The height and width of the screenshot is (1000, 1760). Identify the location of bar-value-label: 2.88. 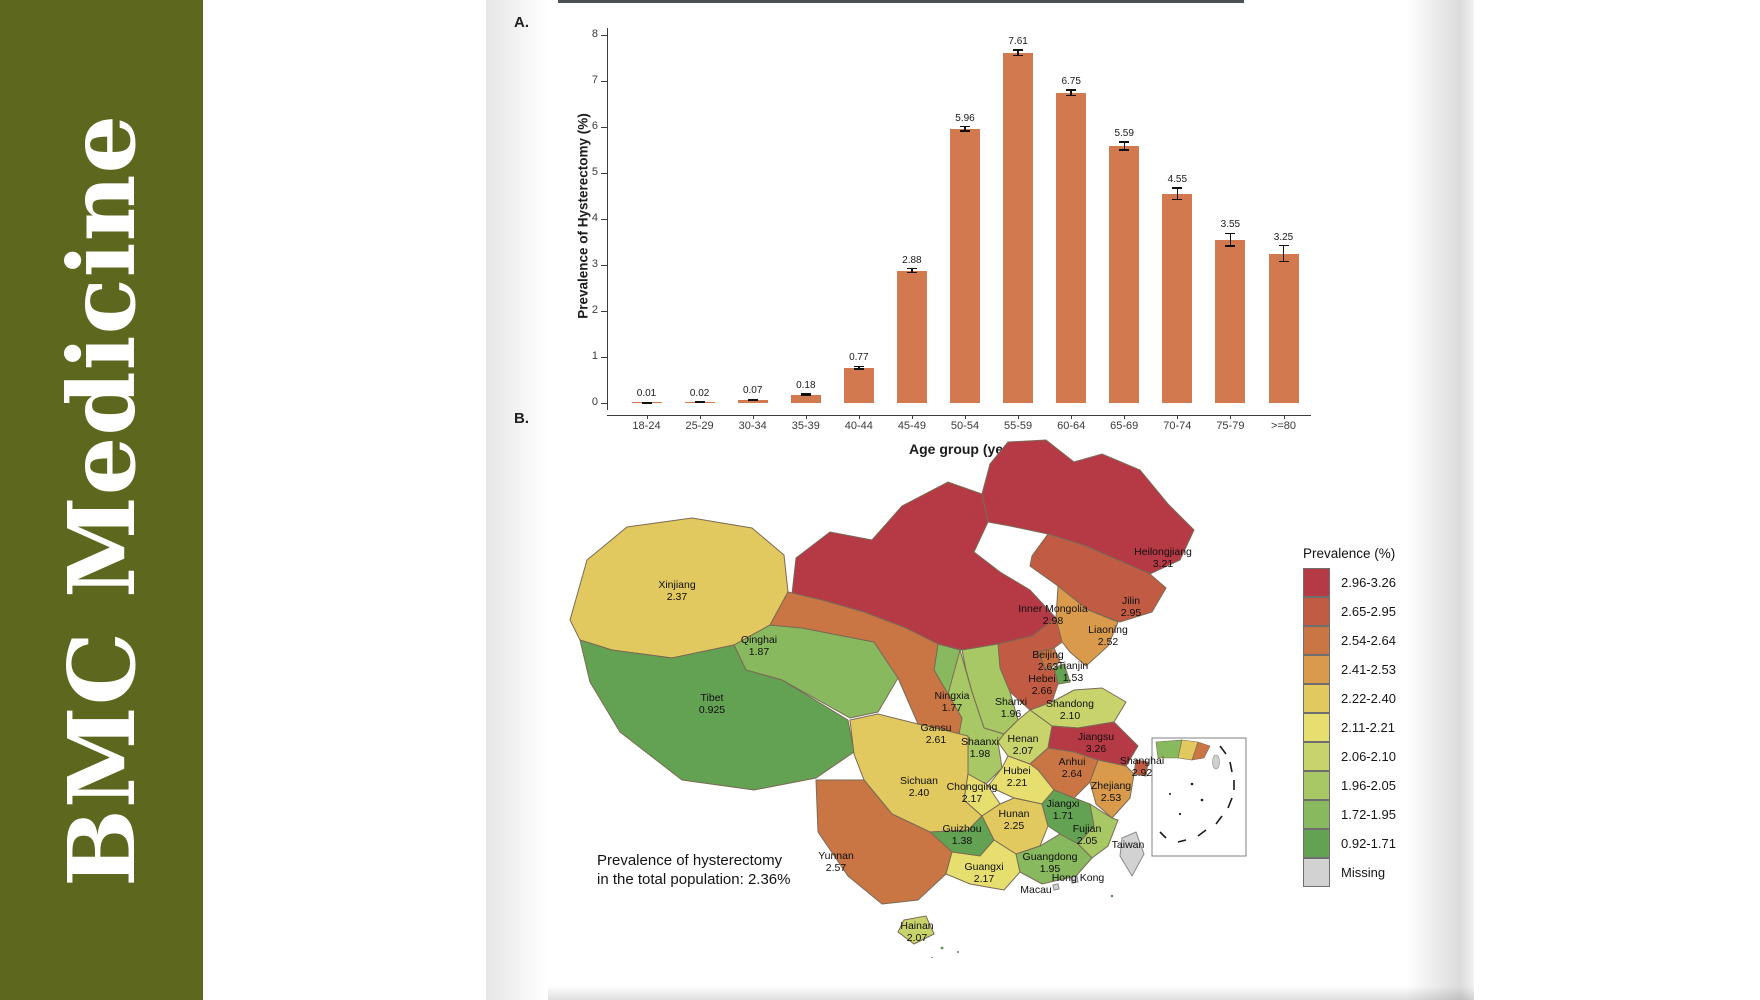
(912, 260).